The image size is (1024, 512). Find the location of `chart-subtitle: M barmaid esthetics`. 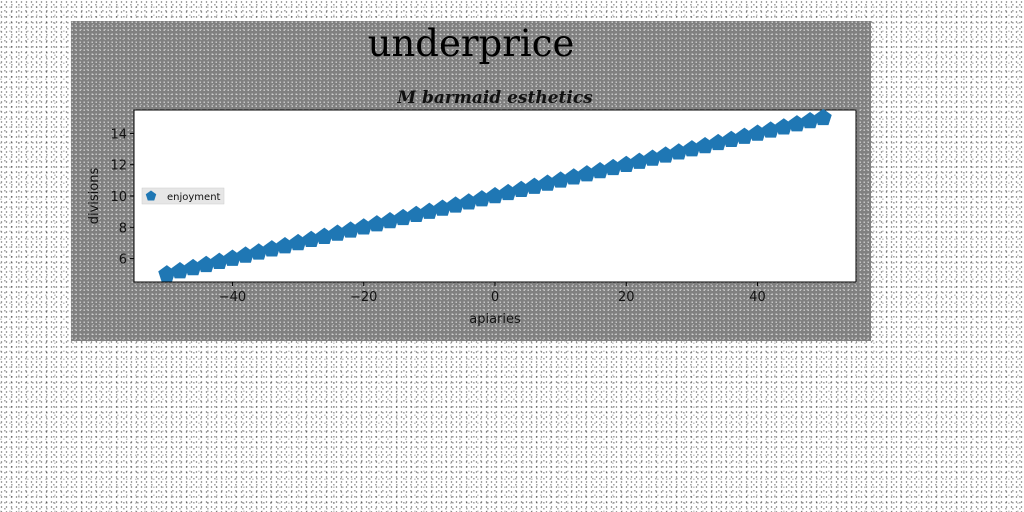

chart-subtitle: M barmaid esthetics is located at coordinates (494, 98).